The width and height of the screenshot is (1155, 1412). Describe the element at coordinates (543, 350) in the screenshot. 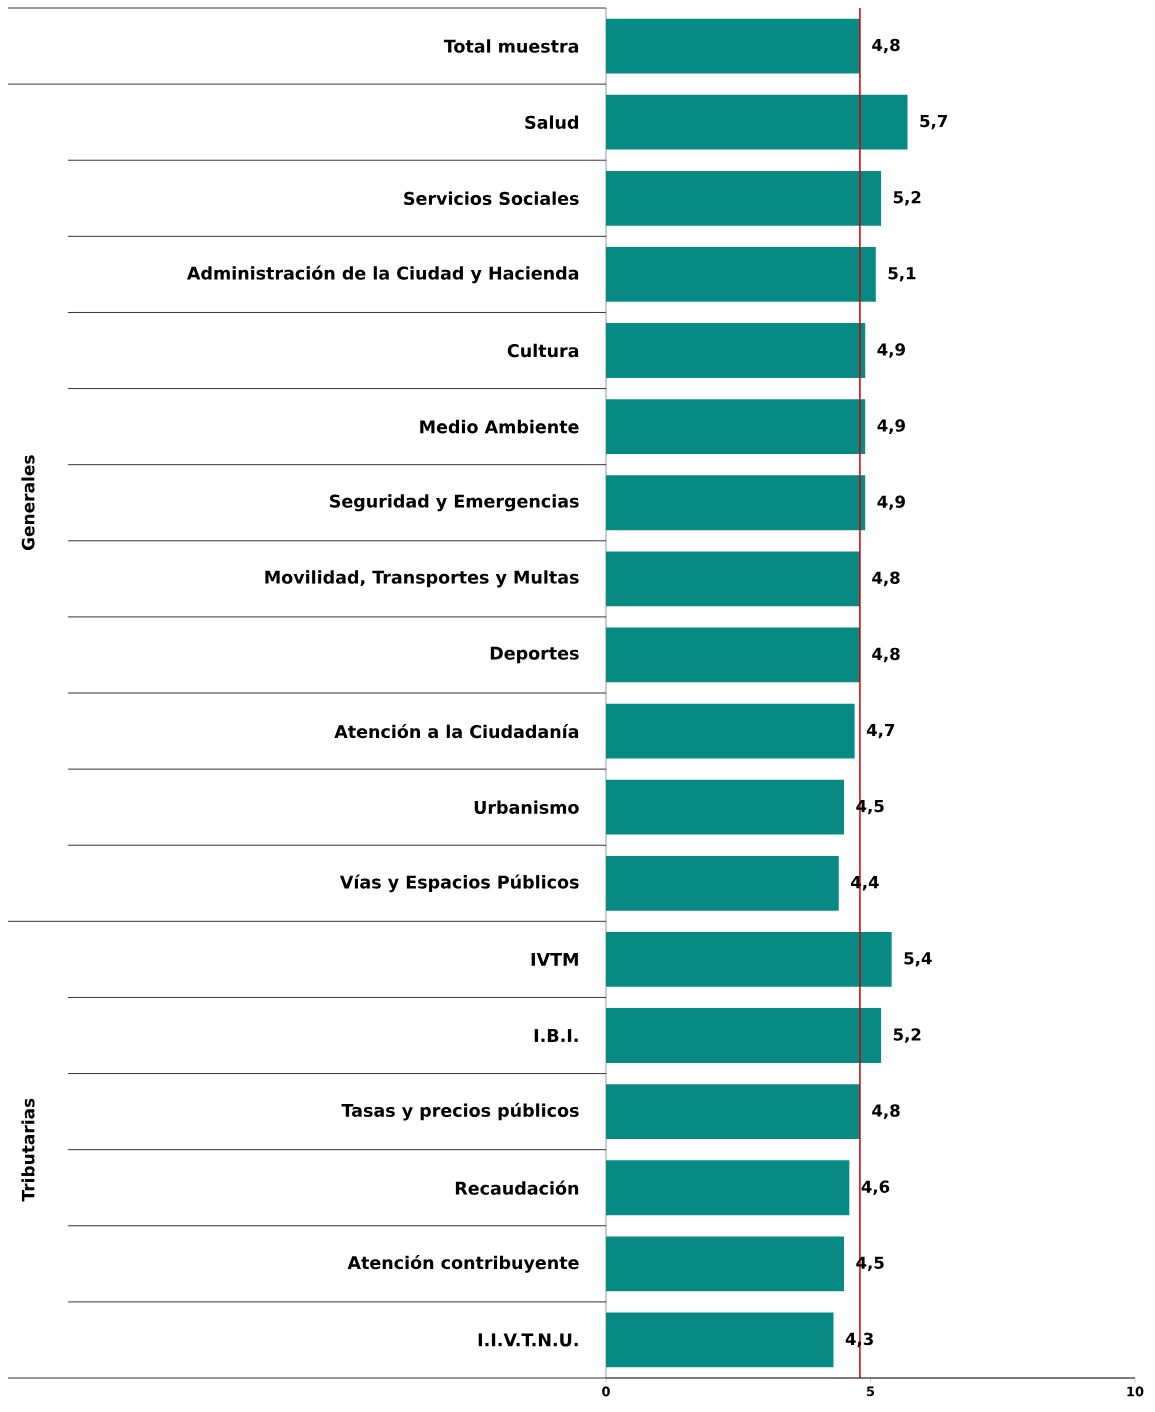

I see `y-tick-label: Cultura` at that location.